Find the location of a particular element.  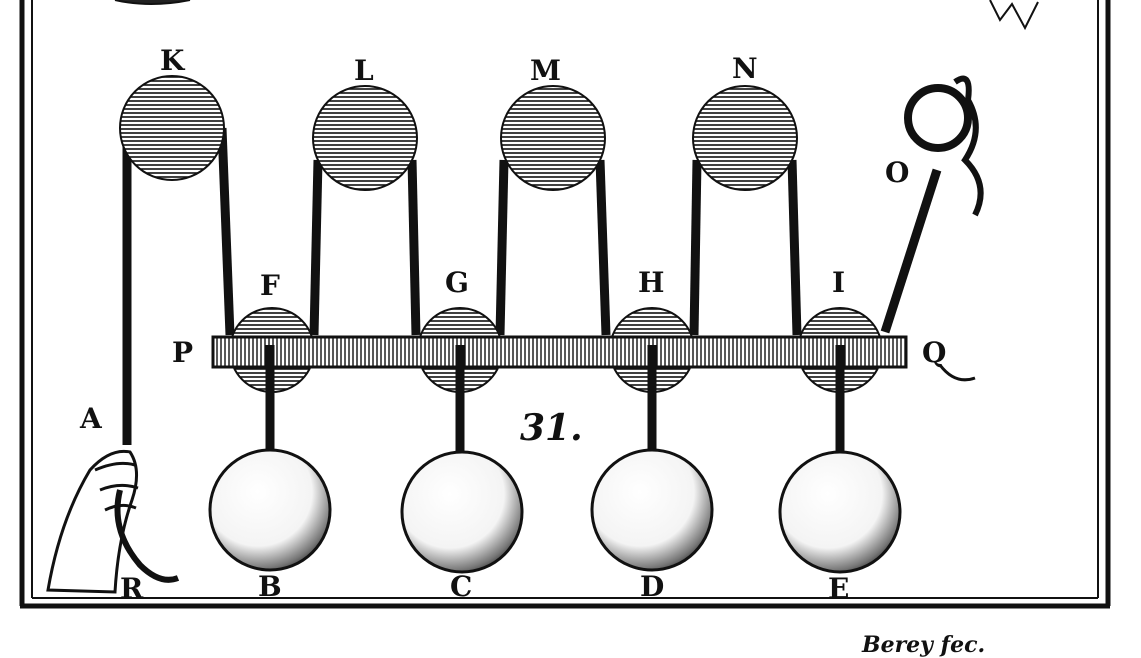

label-i: I is located at coordinates (838, 282).